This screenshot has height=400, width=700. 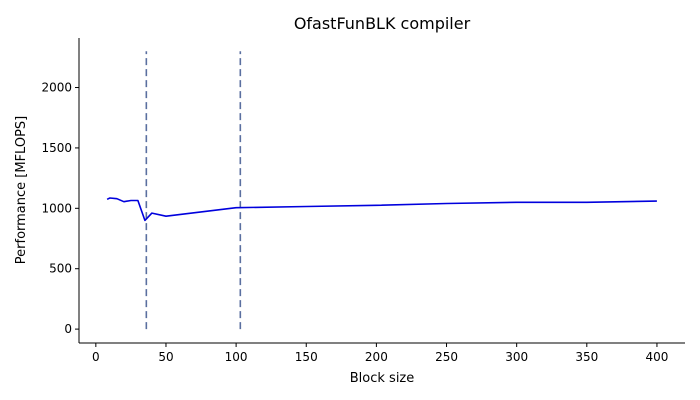 I want to click on x-tick-label: 150, so click(x=306, y=357).